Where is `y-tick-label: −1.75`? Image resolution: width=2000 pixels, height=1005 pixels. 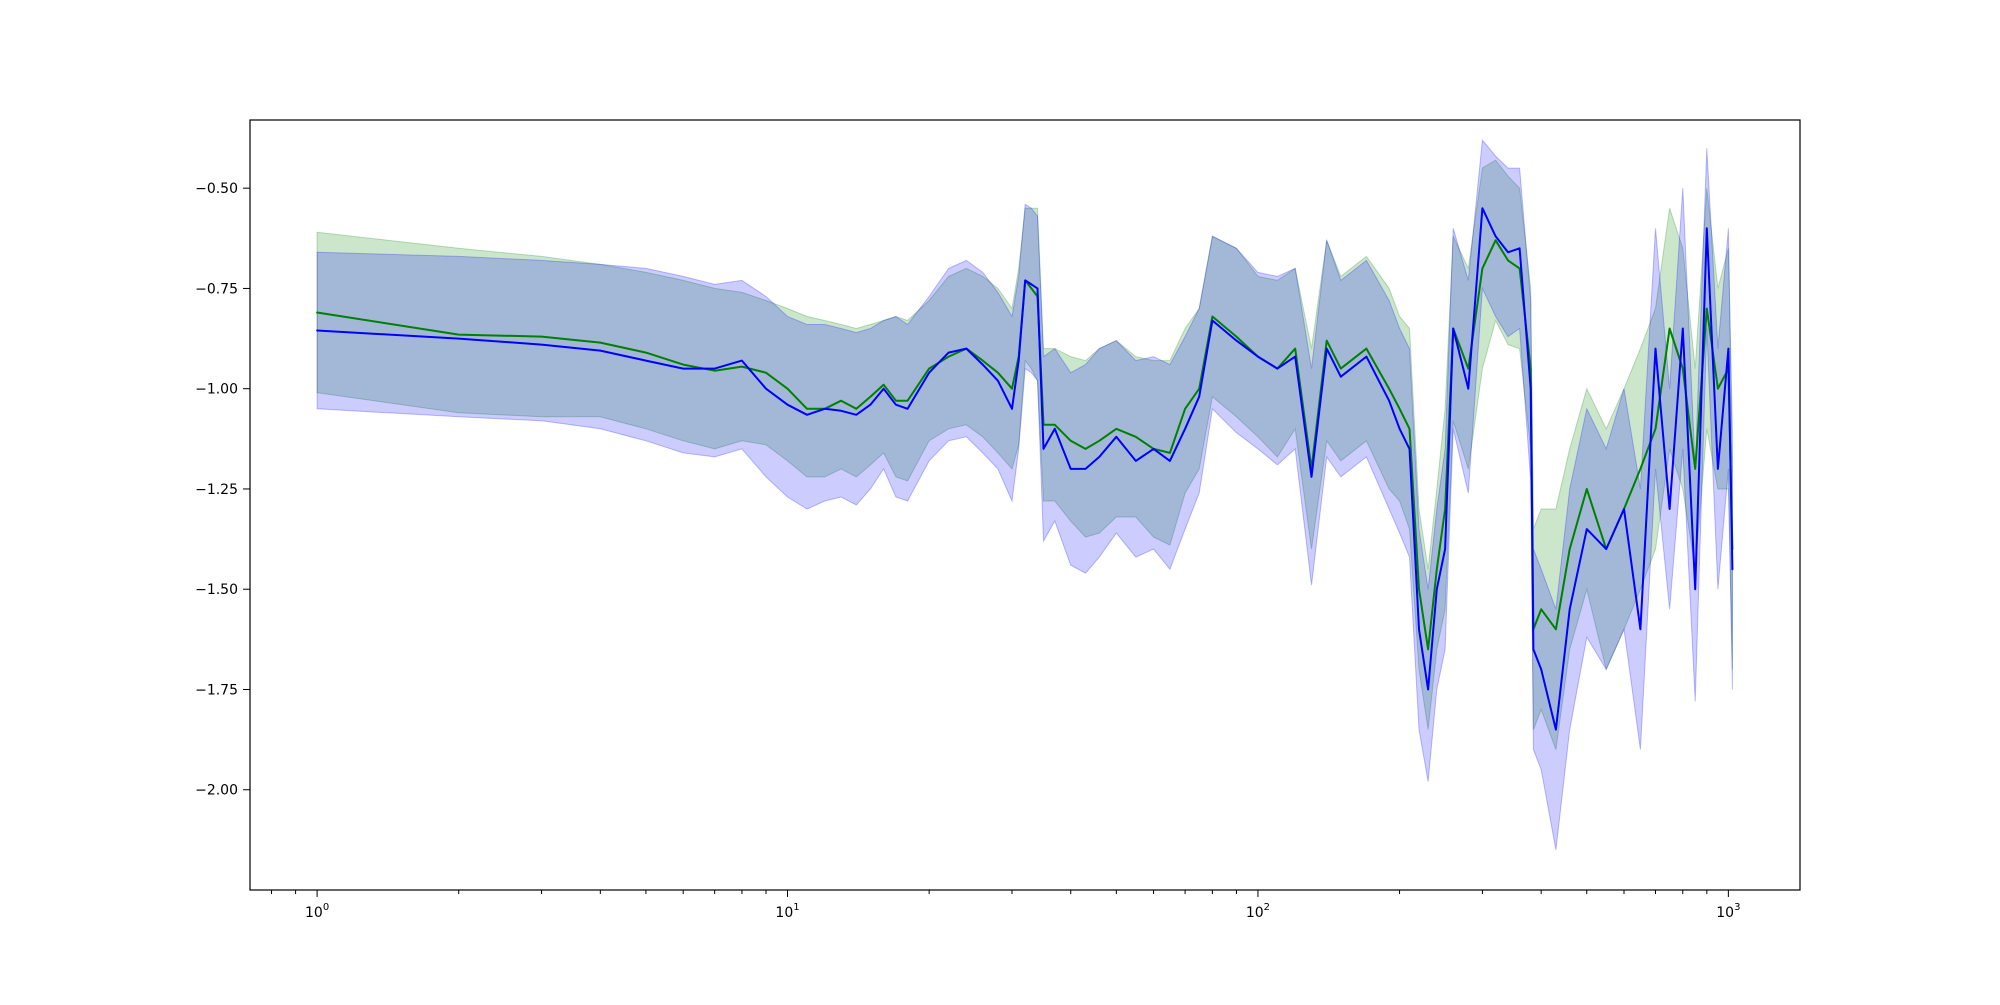 y-tick-label: −1.75 is located at coordinates (216, 690).